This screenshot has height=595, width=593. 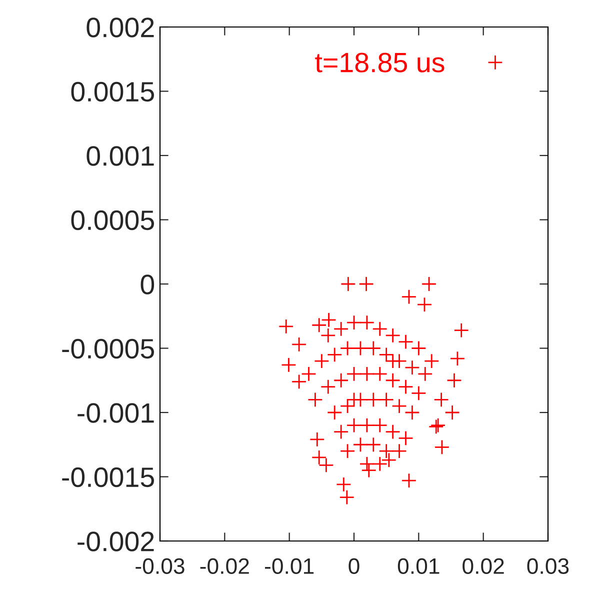 What do you see at coordinates (419, 566) in the screenshot?
I see `x-tick-label: 0.01` at bounding box center [419, 566].